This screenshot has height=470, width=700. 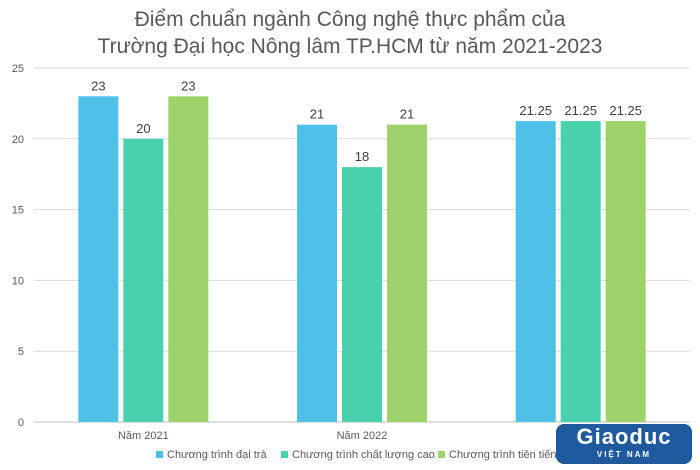 What do you see at coordinates (18, 211) in the screenshot?
I see `y-tick-label: 15` at bounding box center [18, 211].